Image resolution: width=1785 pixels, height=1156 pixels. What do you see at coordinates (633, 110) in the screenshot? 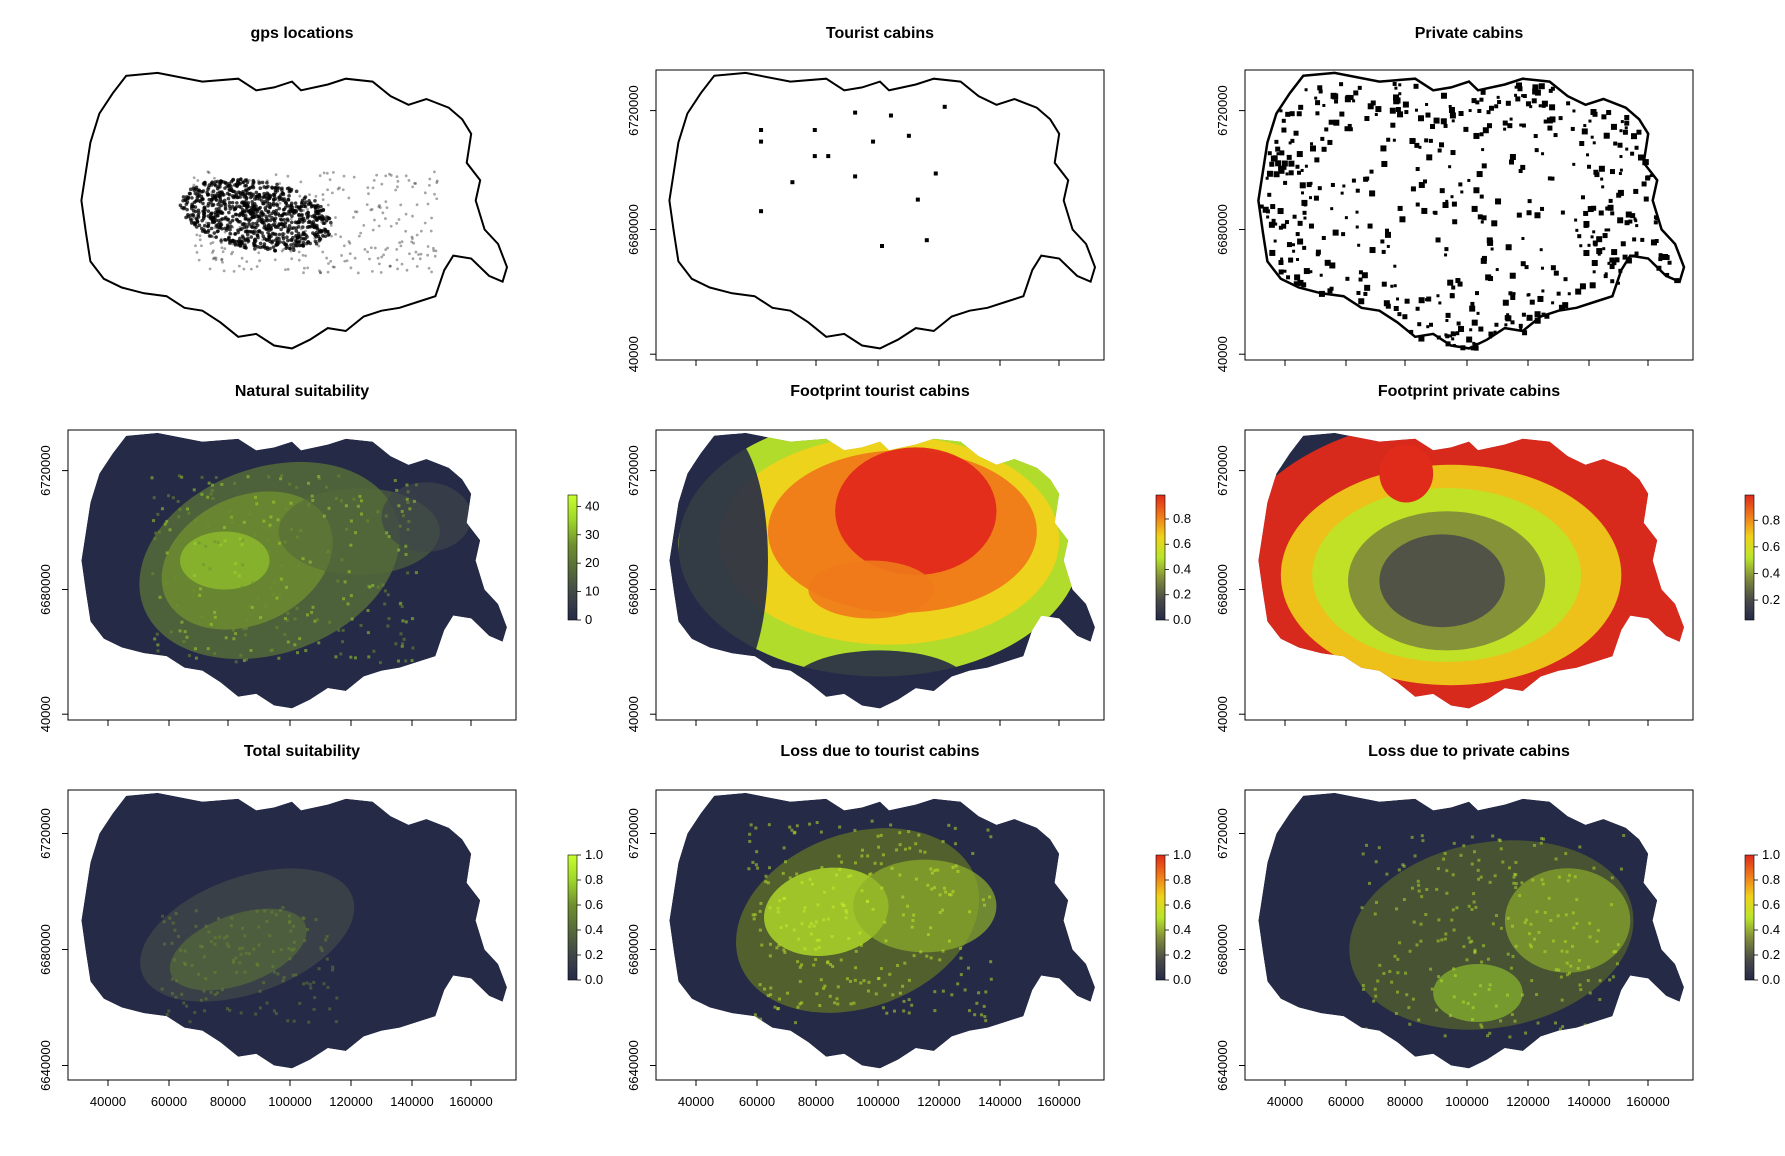
I see `y-tick-label: 6720000` at bounding box center [633, 110].